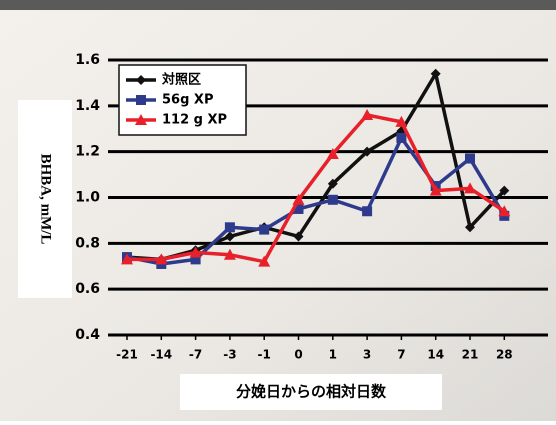 Image resolution: width=556 pixels, height=425 pixels. Describe the element at coordinates (278, 5) in the screenshot. I see `top-bar` at that location.